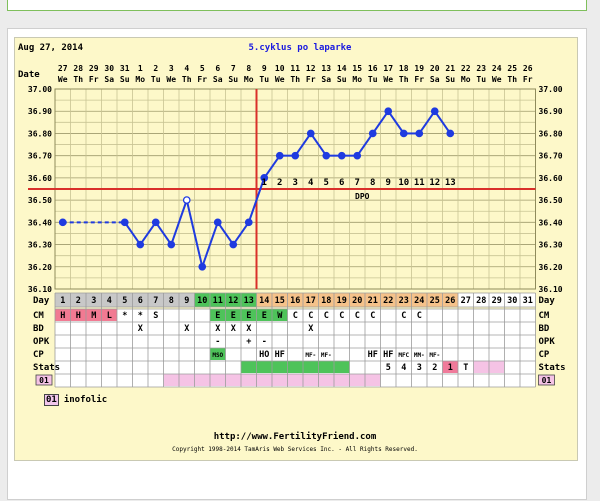 The width and height of the screenshot is (600, 501). Describe the element at coordinates (551, 267) in the screenshot. I see `y-tick-label-right: 36.20` at that location.